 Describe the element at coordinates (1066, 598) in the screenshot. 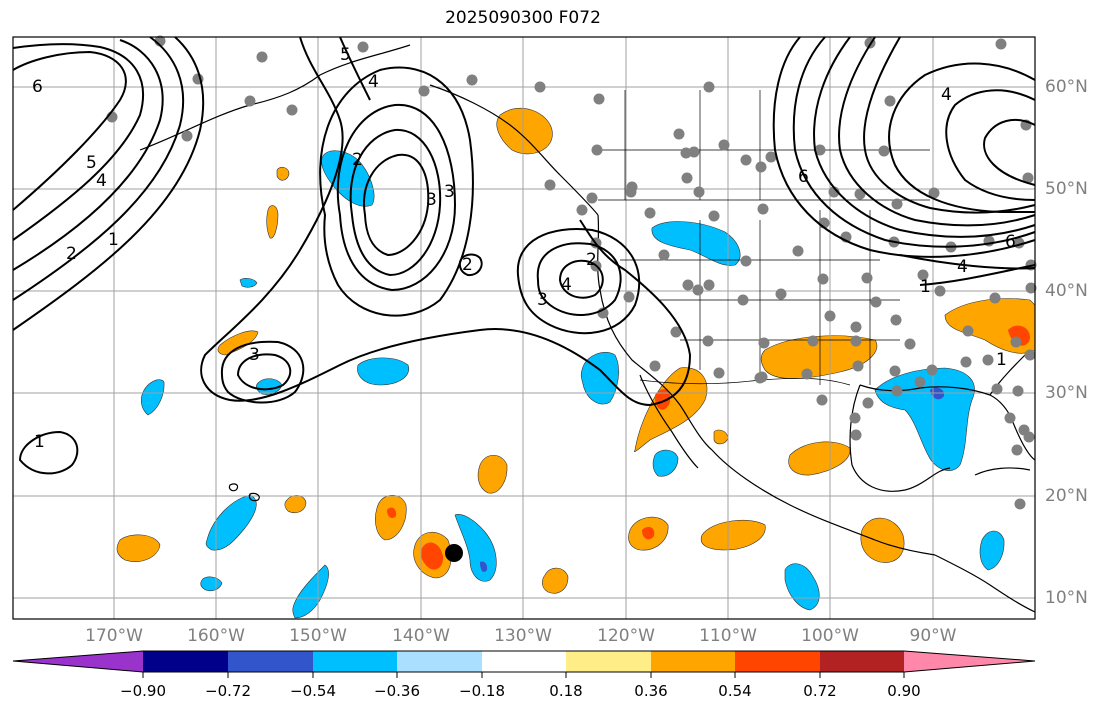

I see `latitude-label: 10°N` at that location.